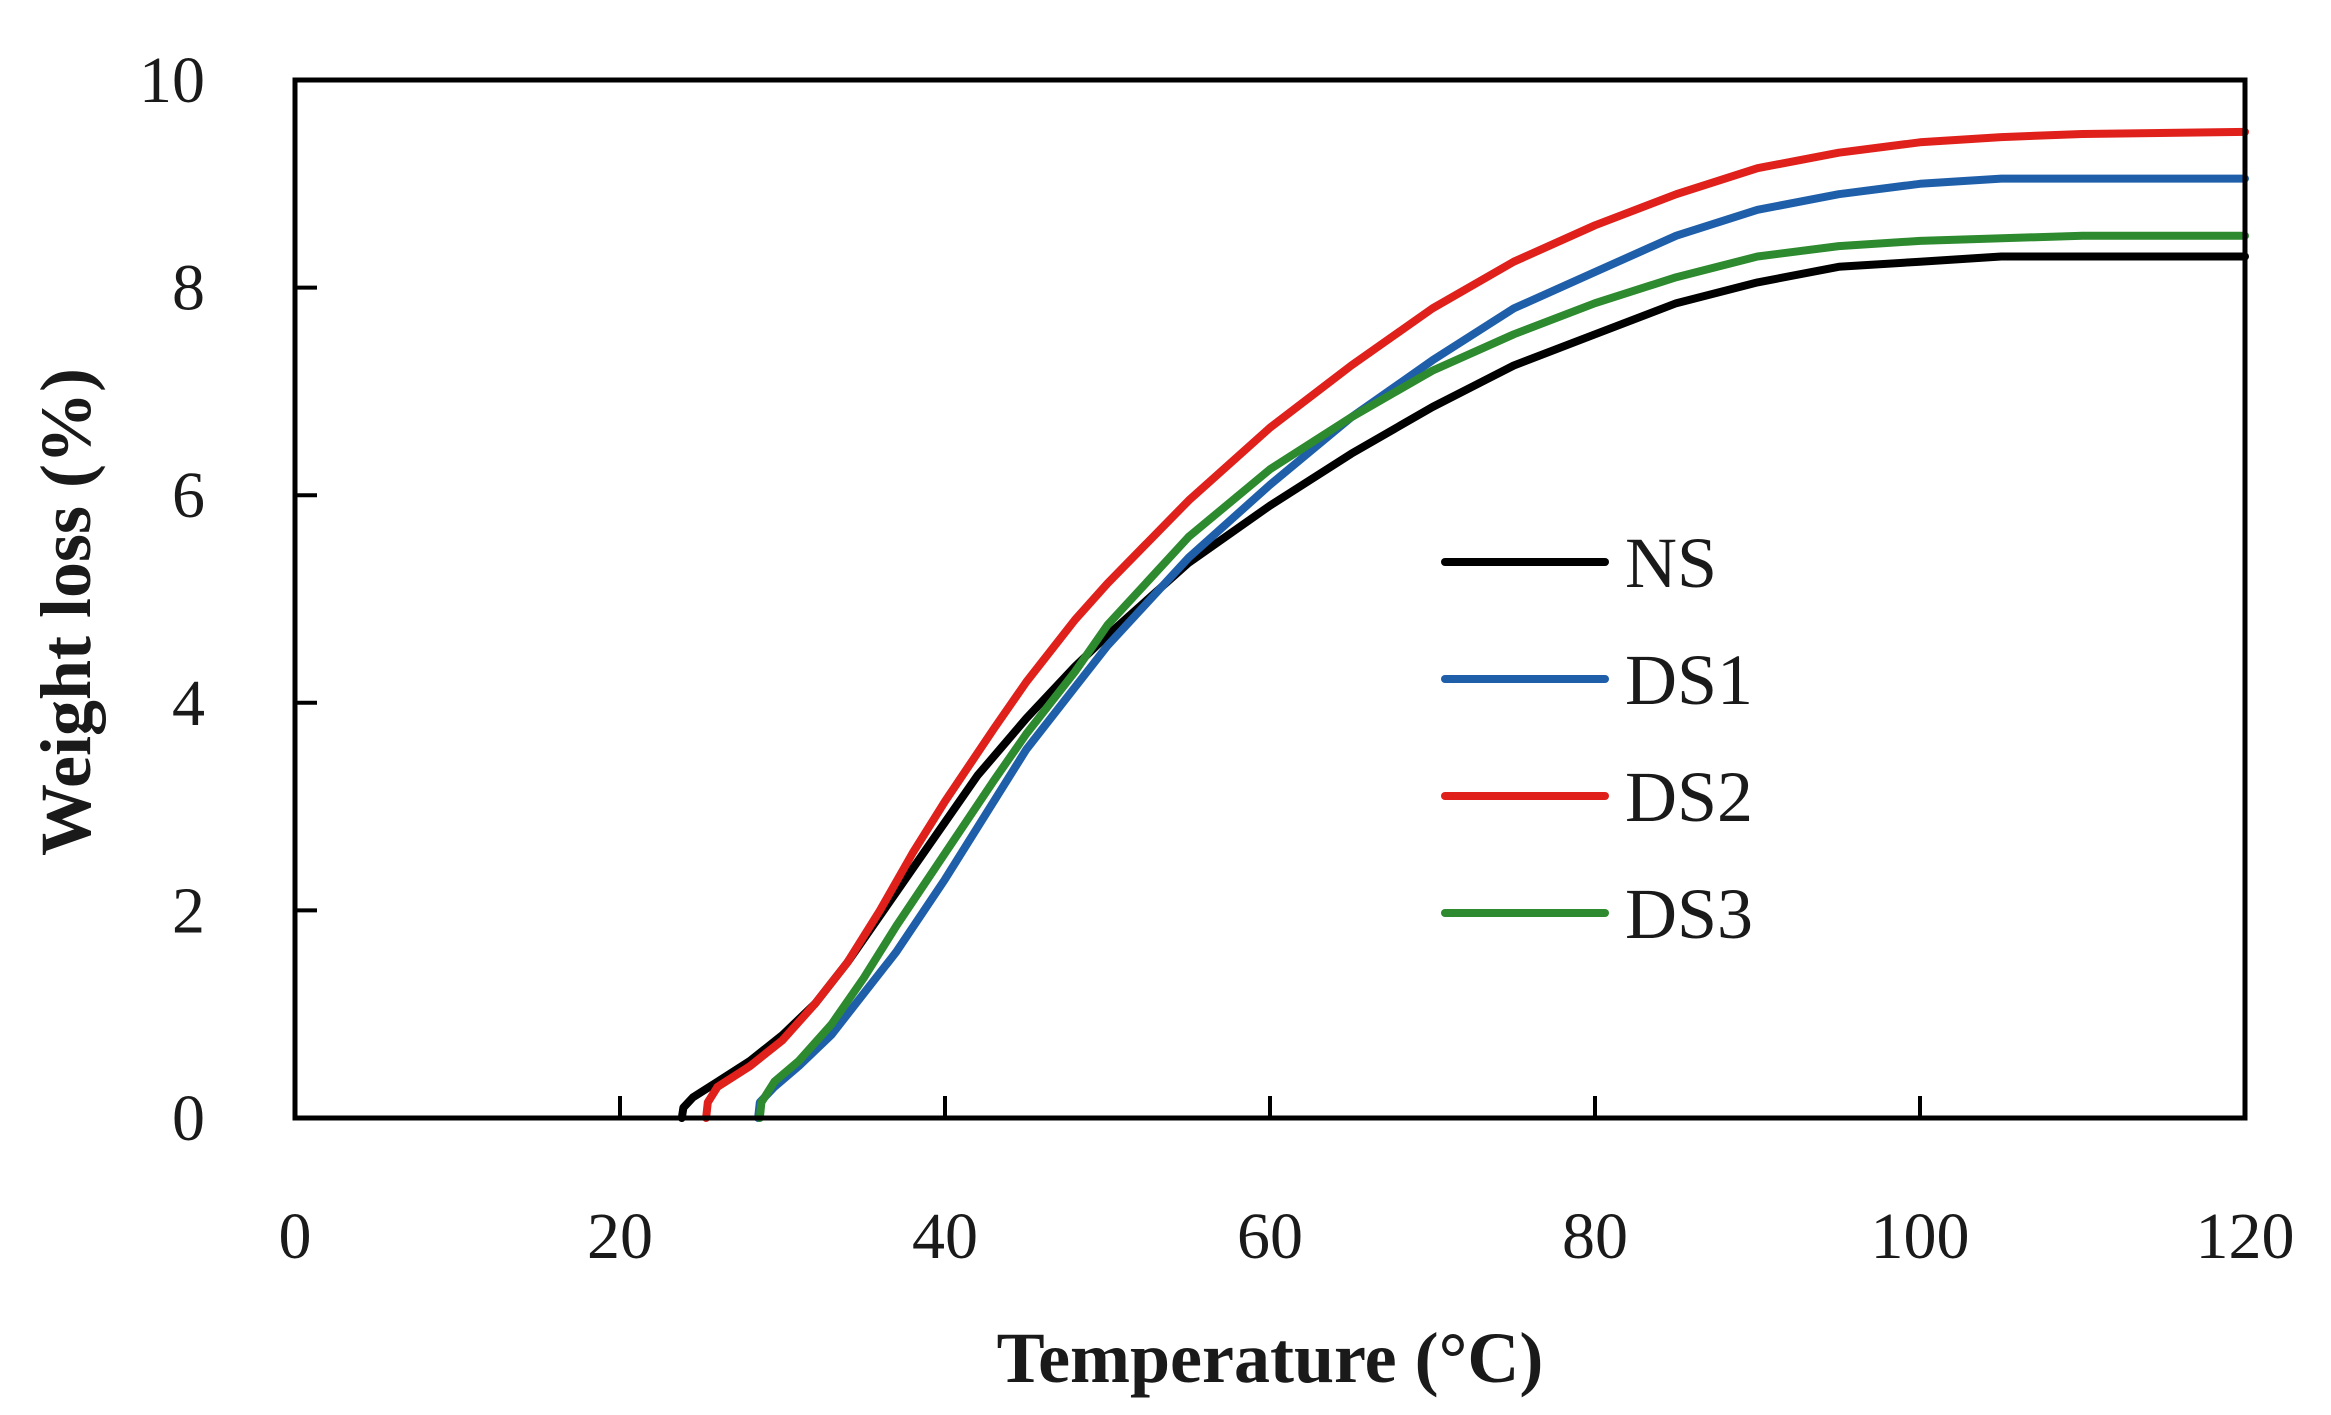  I want to click on x-tick-label: 20, so click(620, 1236).